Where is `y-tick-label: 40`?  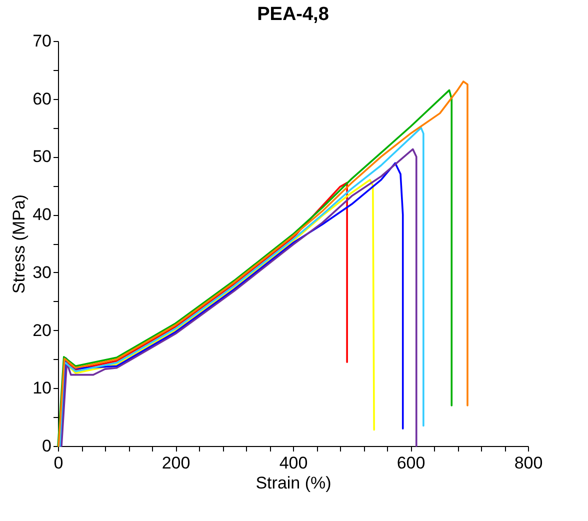
y-tick-label: 40 is located at coordinates (42, 214).